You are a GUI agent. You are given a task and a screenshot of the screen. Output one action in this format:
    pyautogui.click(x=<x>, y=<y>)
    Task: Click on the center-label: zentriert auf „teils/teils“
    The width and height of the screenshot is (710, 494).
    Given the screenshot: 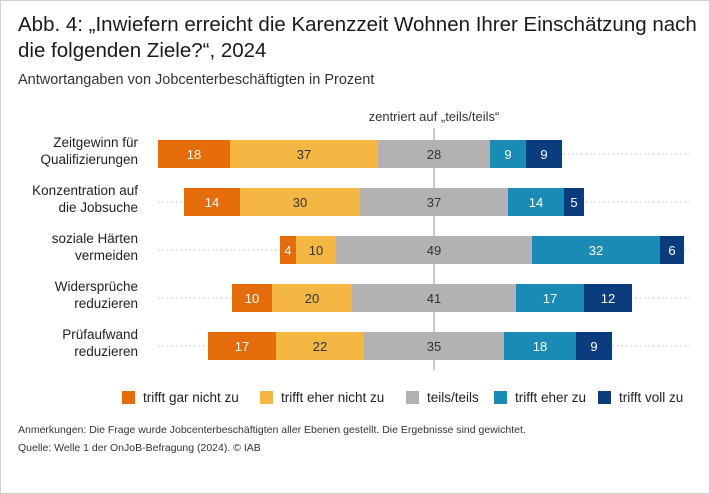 What is the action you would take?
    pyautogui.click(x=434, y=116)
    